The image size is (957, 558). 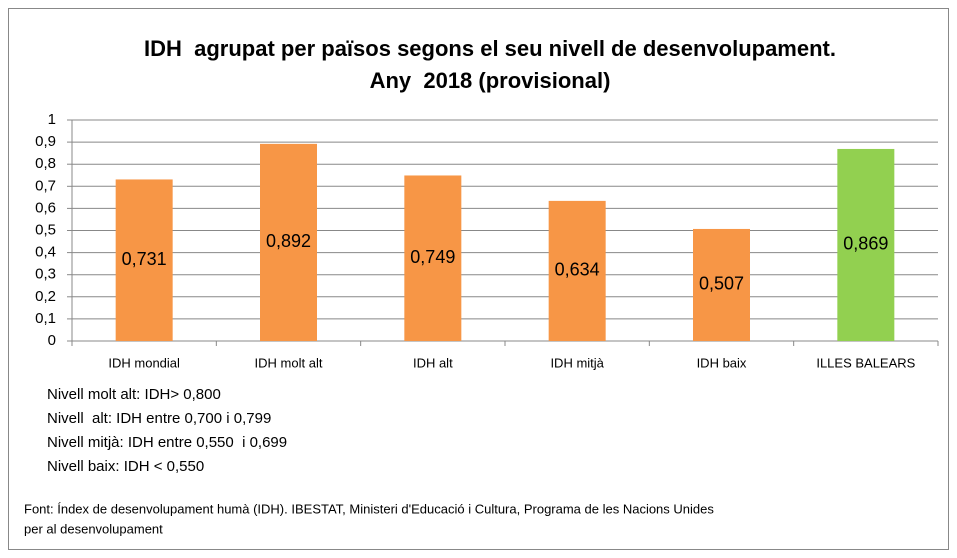 What do you see at coordinates (45, 274) in the screenshot?
I see `y-tick-label: 0,3` at bounding box center [45, 274].